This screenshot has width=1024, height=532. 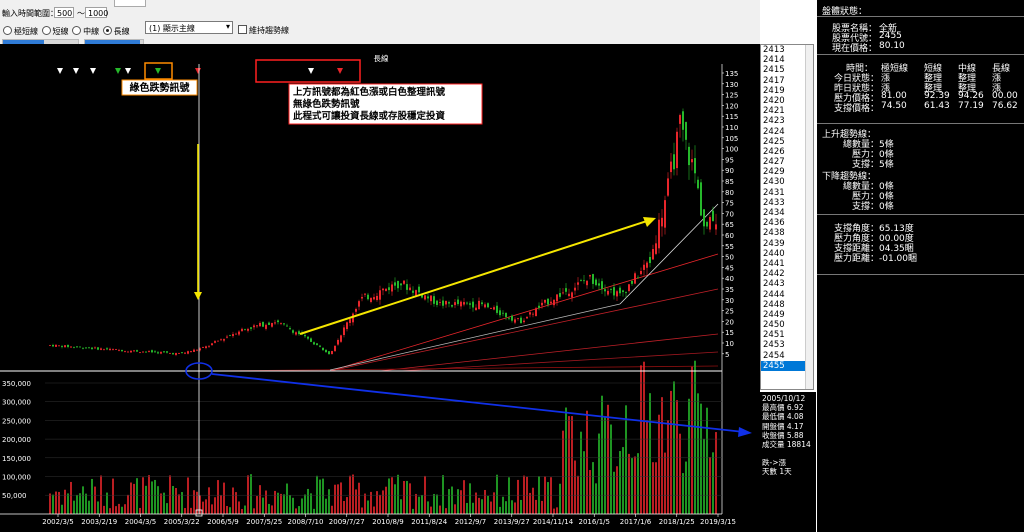 I want to click on stock-list-scrollbar, so click(x=809, y=217).